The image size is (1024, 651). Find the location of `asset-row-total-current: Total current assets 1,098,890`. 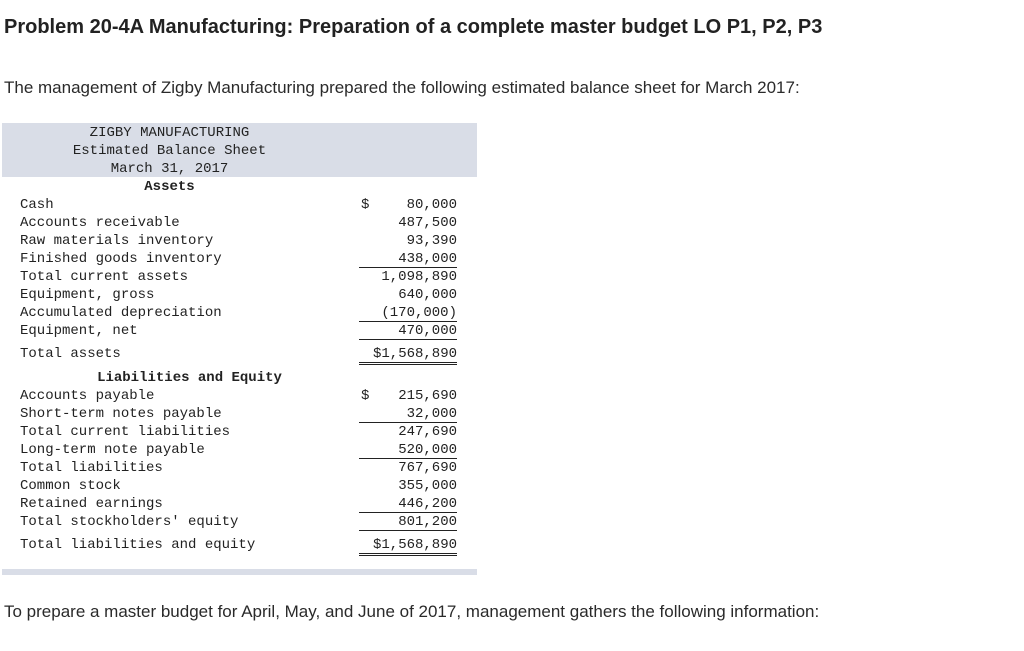

asset-row-total-current: Total current assets 1,098,890 is located at coordinates (239, 278).